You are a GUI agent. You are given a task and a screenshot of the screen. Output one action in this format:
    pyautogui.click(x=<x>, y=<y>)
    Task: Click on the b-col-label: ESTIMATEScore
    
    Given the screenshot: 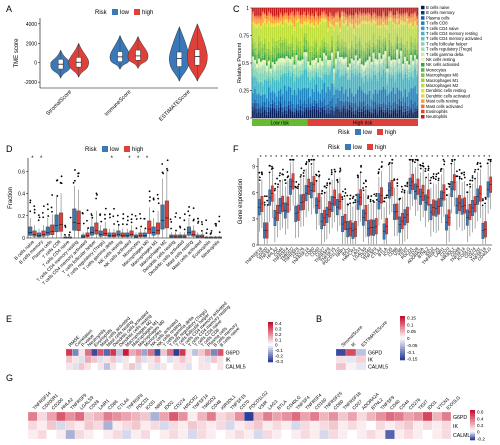 What is the action you would take?
    pyautogui.click(x=374, y=333)
    